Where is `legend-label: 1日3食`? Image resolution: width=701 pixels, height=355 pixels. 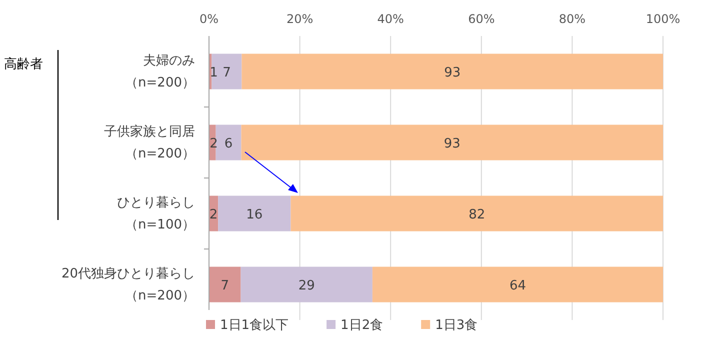 legend-label: 1日3食 is located at coordinates (456, 325).